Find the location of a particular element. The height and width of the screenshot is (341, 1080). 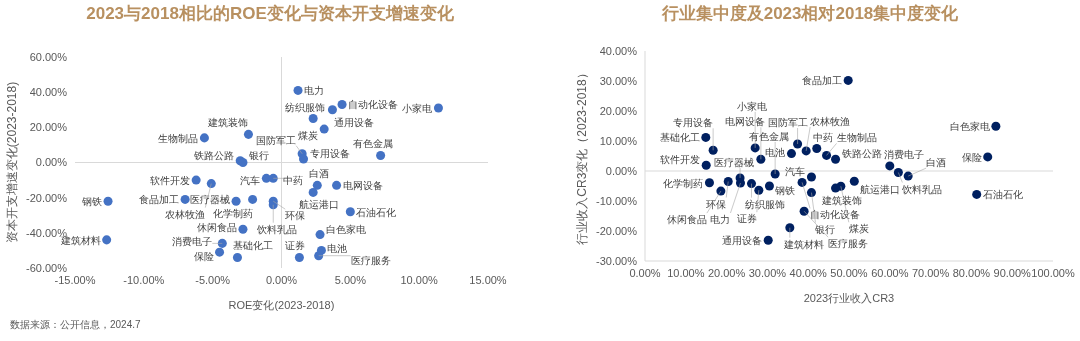

chart-title: 行业集中度及2023相对2018集中度变化 is located at coordinates (810, 14).